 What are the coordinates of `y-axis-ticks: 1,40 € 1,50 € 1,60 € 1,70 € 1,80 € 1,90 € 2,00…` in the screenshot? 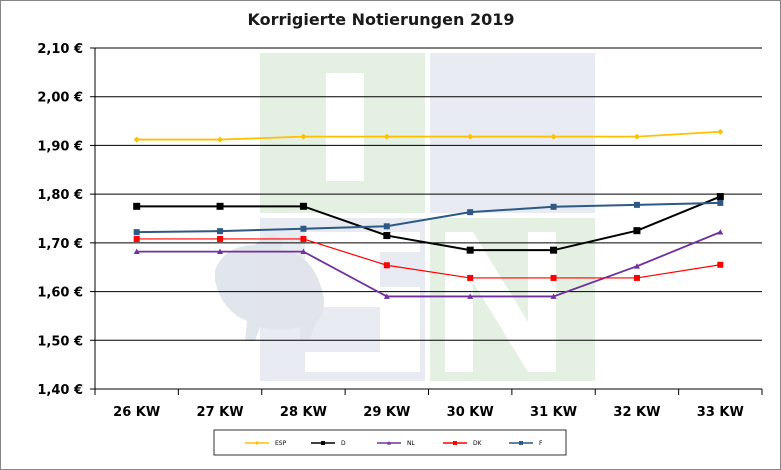 It's located at (60, 220).